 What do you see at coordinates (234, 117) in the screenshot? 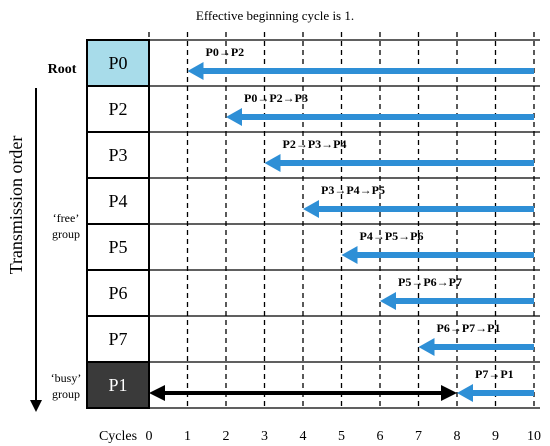
I see `path-arrowhead-p2` at bounding box center [234, 117].